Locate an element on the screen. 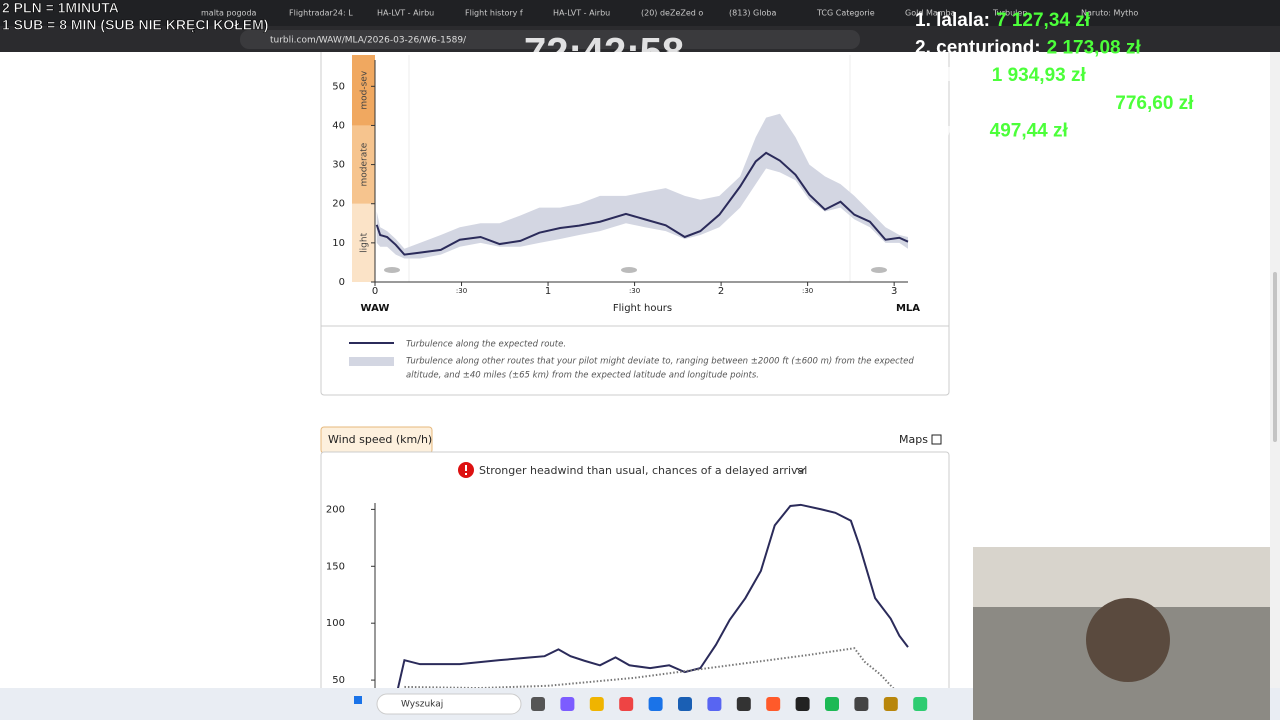 The image size is (1280, 724). tab-title: Flight history f is located at coordinates (494, 13).